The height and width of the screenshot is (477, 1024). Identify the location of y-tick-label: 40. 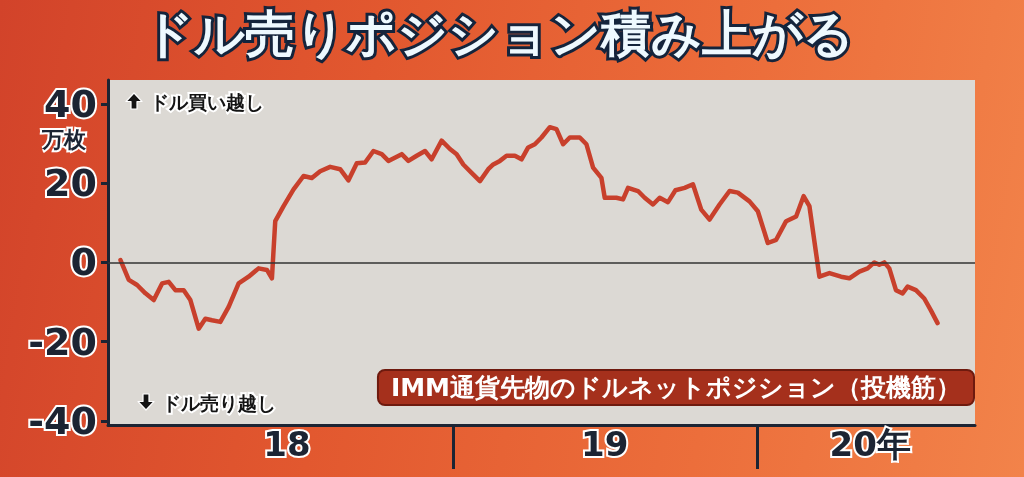
(70, 103).